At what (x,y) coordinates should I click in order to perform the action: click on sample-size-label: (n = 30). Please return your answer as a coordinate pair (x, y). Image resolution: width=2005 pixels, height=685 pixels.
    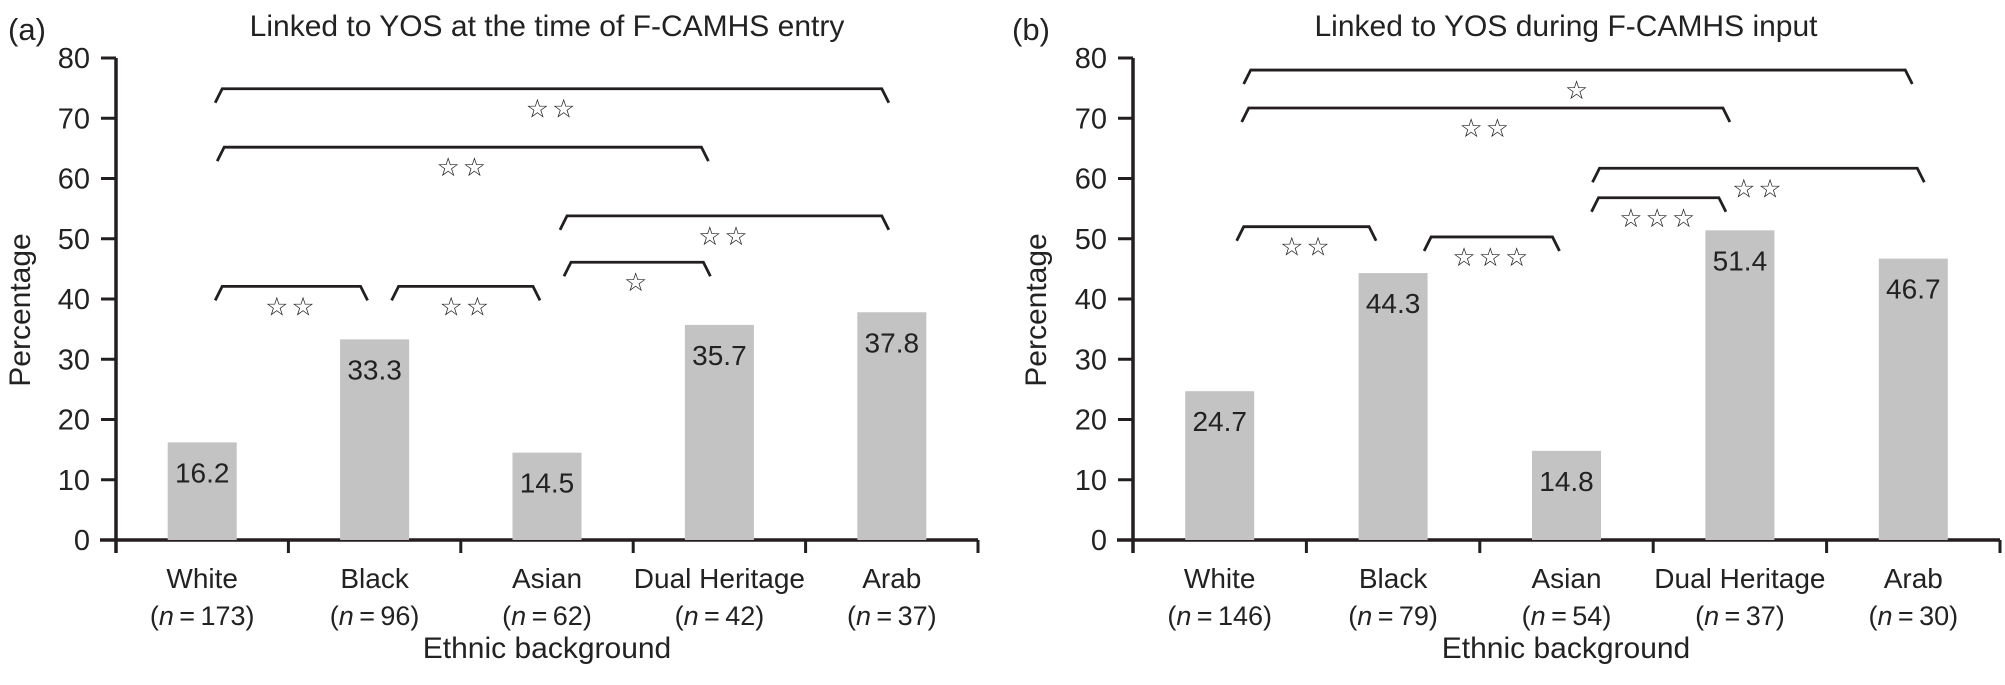
    Looking at the image, I should click on (1913, 616).